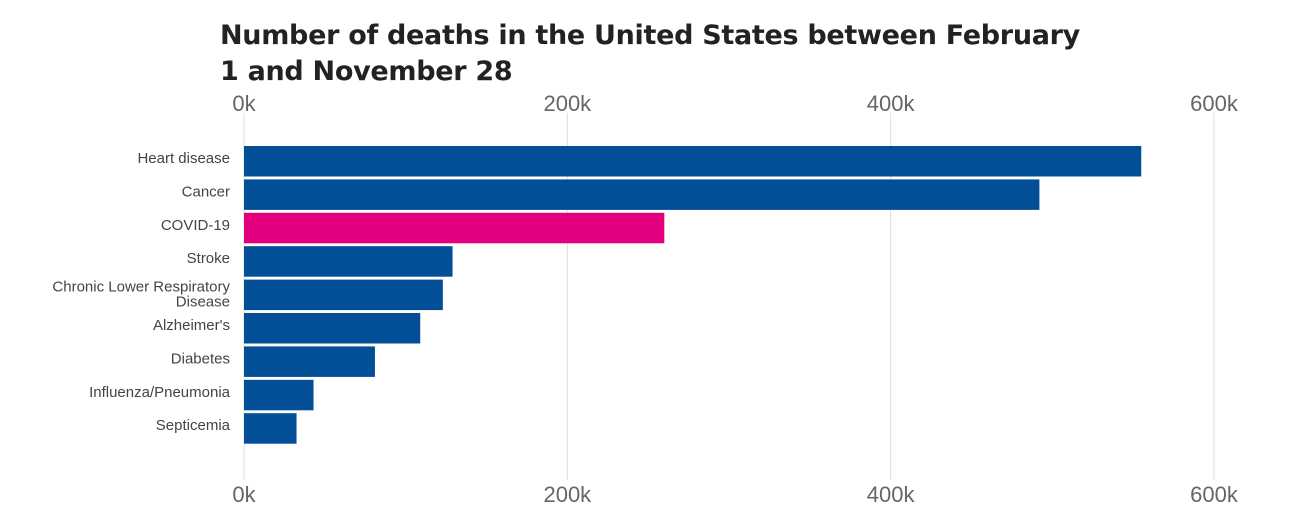 This screenshot has height=506, width=1304. What do you see at coordinates (567, 494) in the screenshot?
I see `bottom-tick-200k: 200k` at bounding box center [567, 494].